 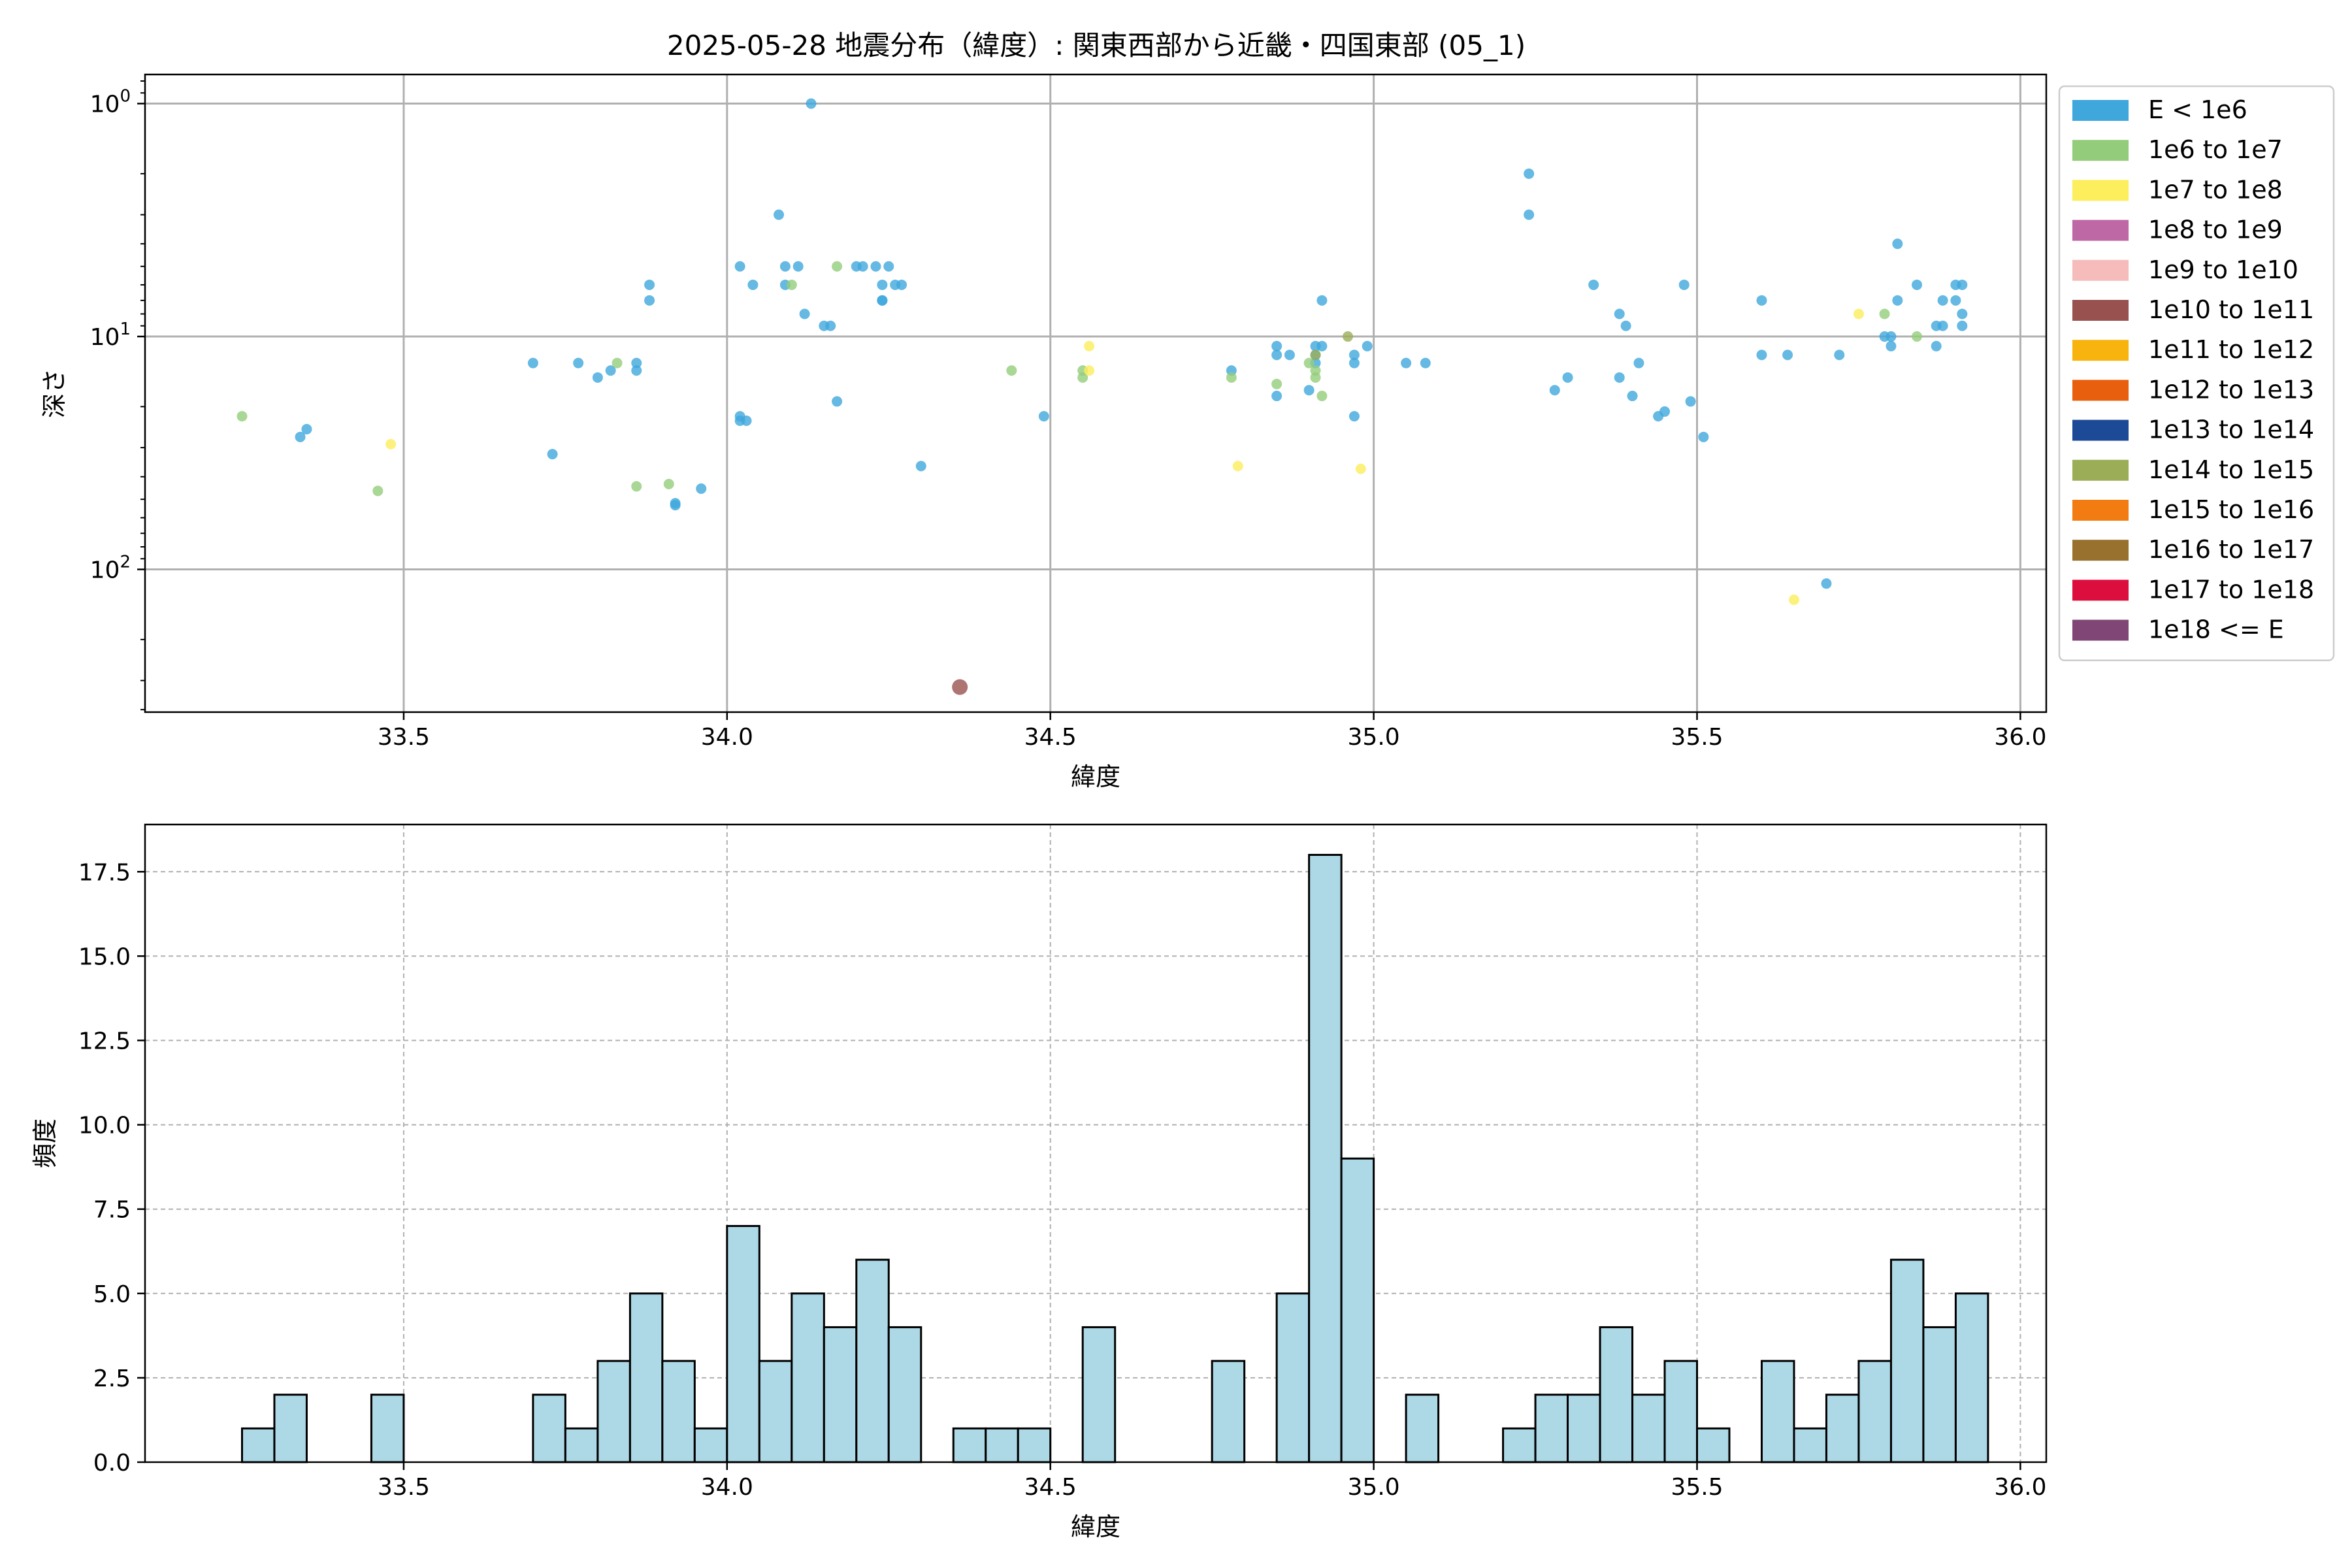 I want to click on legend-label: 1e13 to 1e14, so click(x=2231, y=430).